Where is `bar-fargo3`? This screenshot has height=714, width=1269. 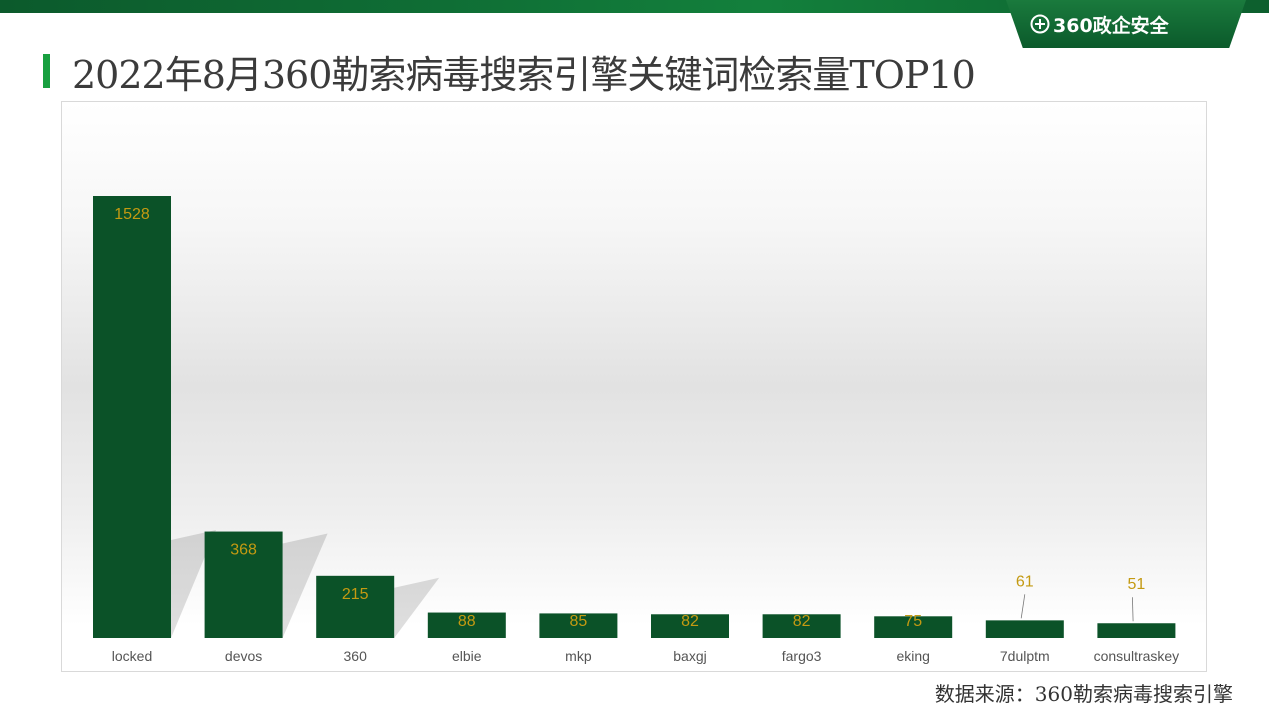 bar-fargo3 is located at coordinates (801, 626).